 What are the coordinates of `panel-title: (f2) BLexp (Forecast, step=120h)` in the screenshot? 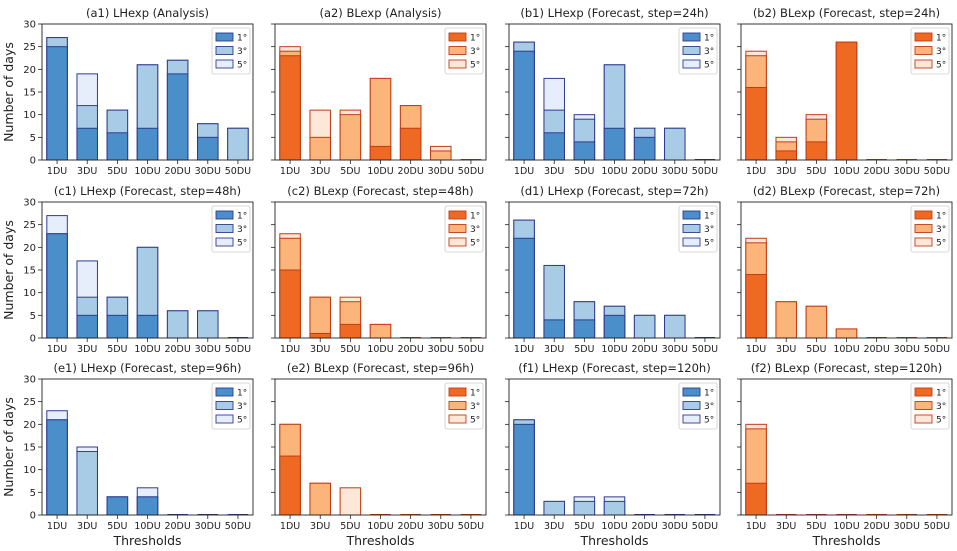 It's located at (846, 368).